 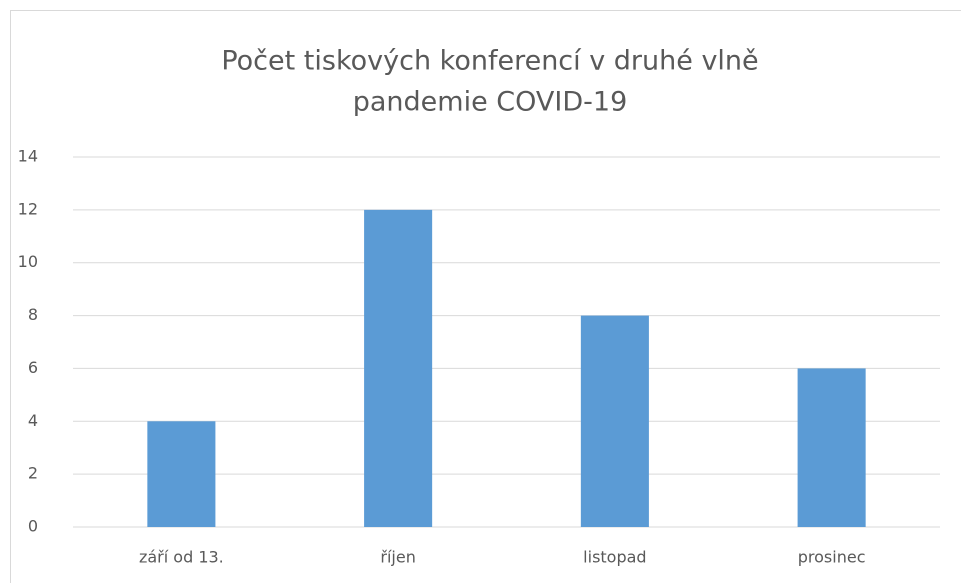 What do you see at coordinates (614, 557) in the screenshot?
I see `x-tick-label: listopad` at bounding box center [614, 557].